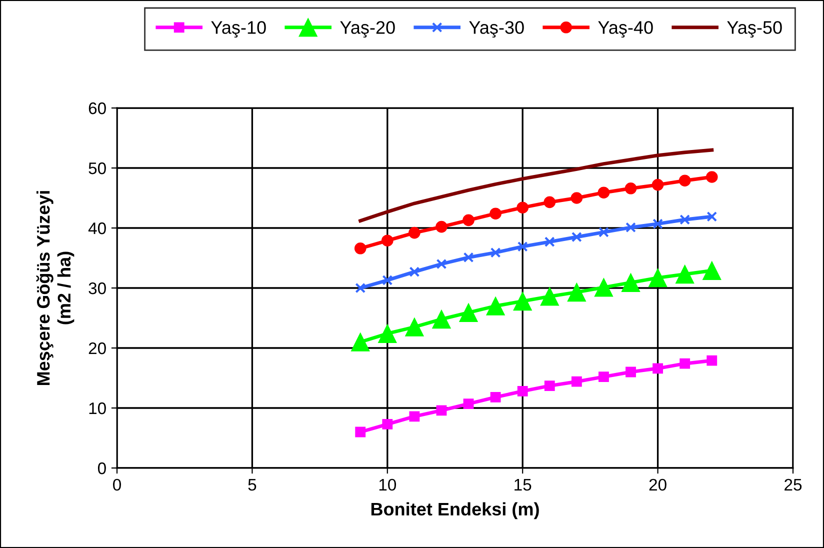 This screenshot has width=824, height=548. Describe the element at coordinates (97, 228) in the screenshot. I see `y-tick-label: 40` at that location.